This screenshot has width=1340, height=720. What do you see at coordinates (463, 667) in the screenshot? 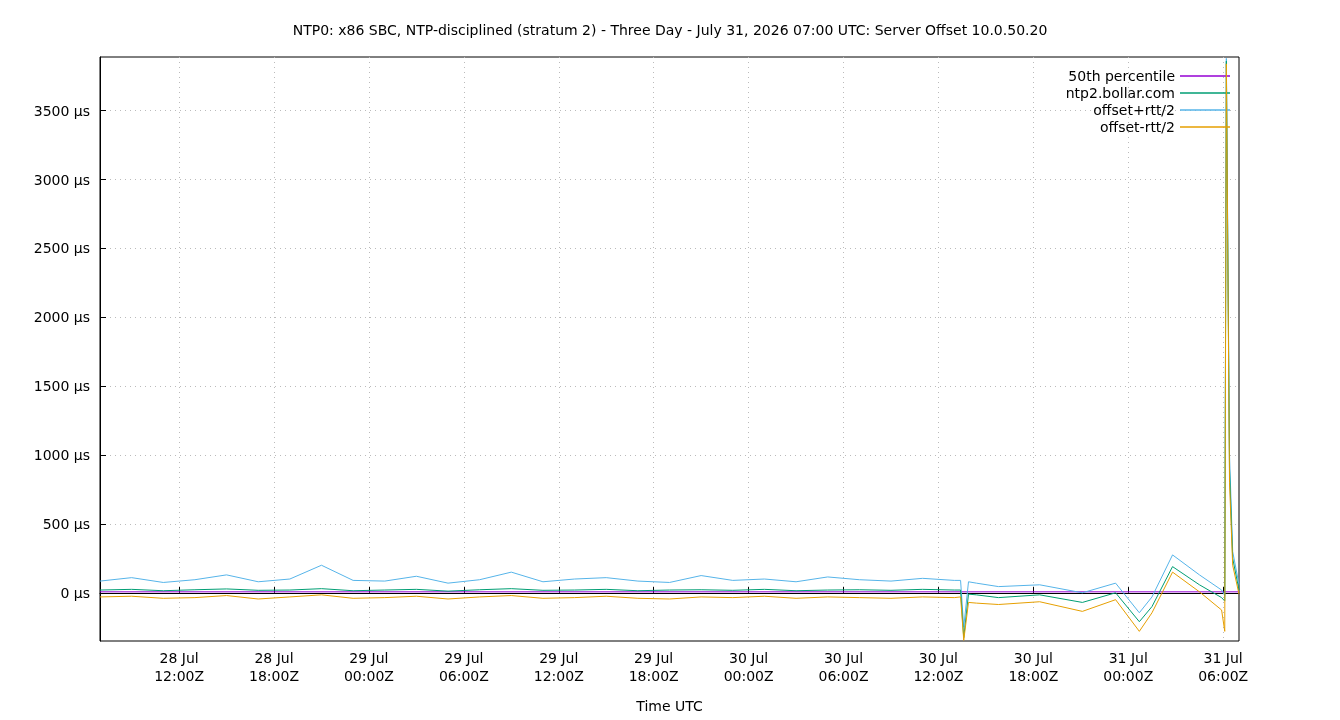
I see `x-tick-label: 29 Jul 06:00Z` at bounding box center [463, 667].